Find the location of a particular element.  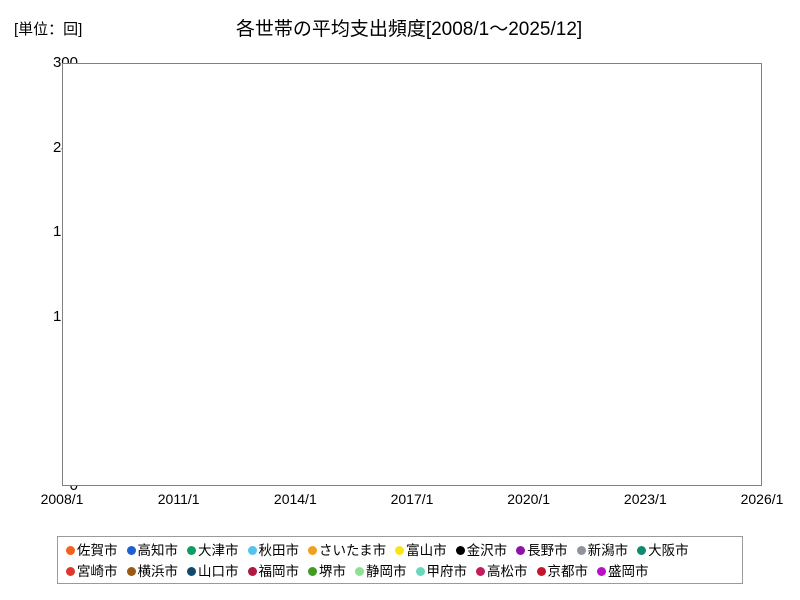

legend-item: 大津市 is located at coordinates (213, 550).